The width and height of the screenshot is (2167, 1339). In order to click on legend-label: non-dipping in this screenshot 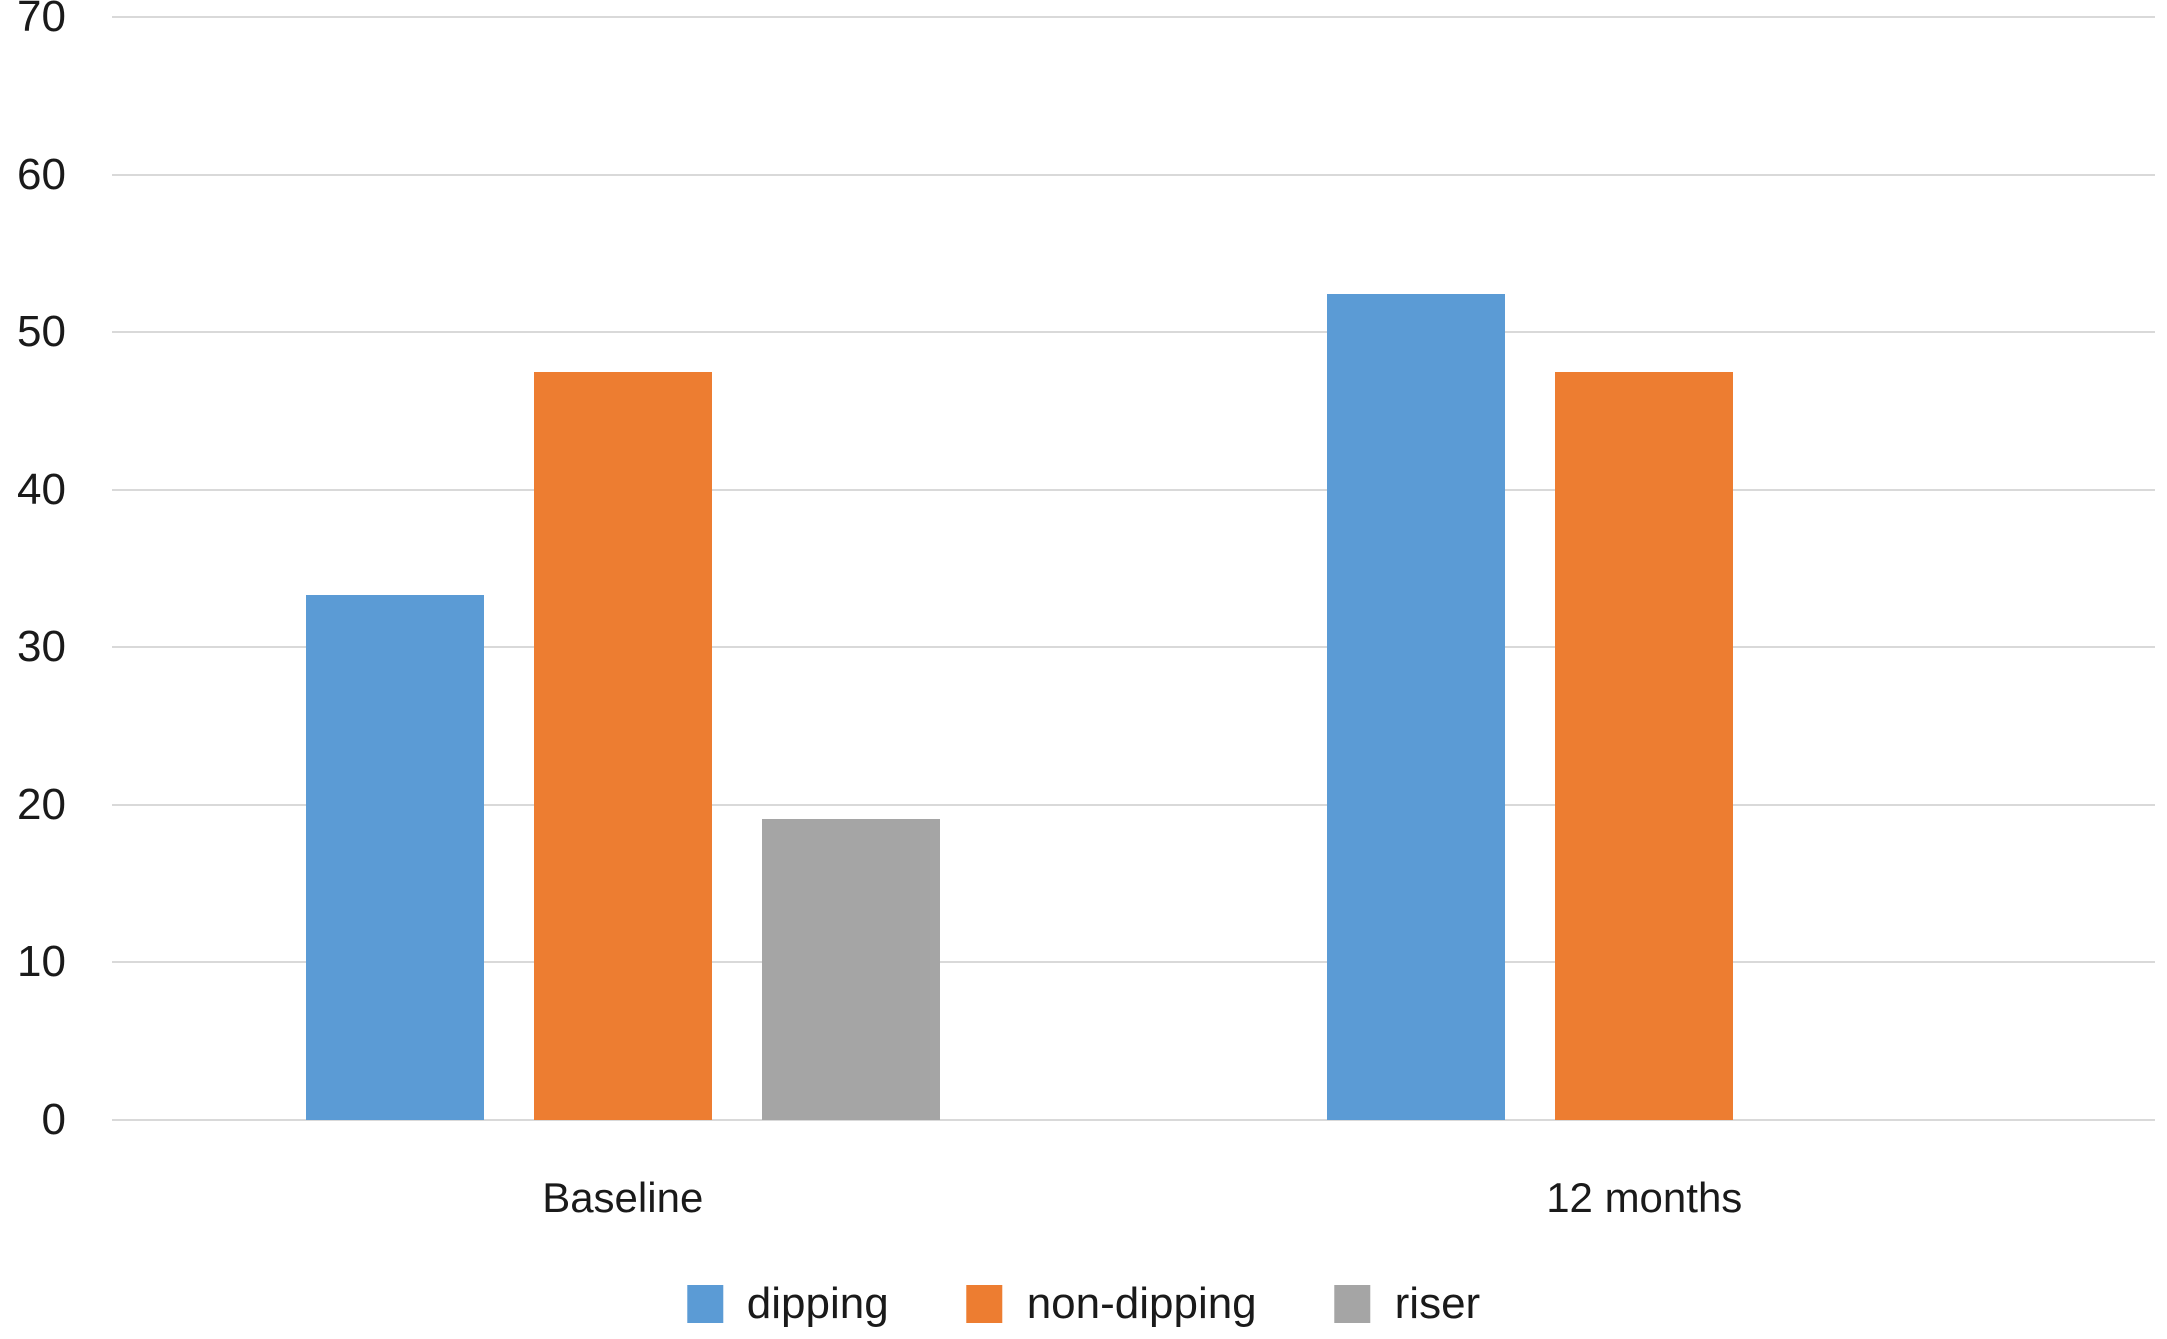, I will do `click(1141, 1303)`.